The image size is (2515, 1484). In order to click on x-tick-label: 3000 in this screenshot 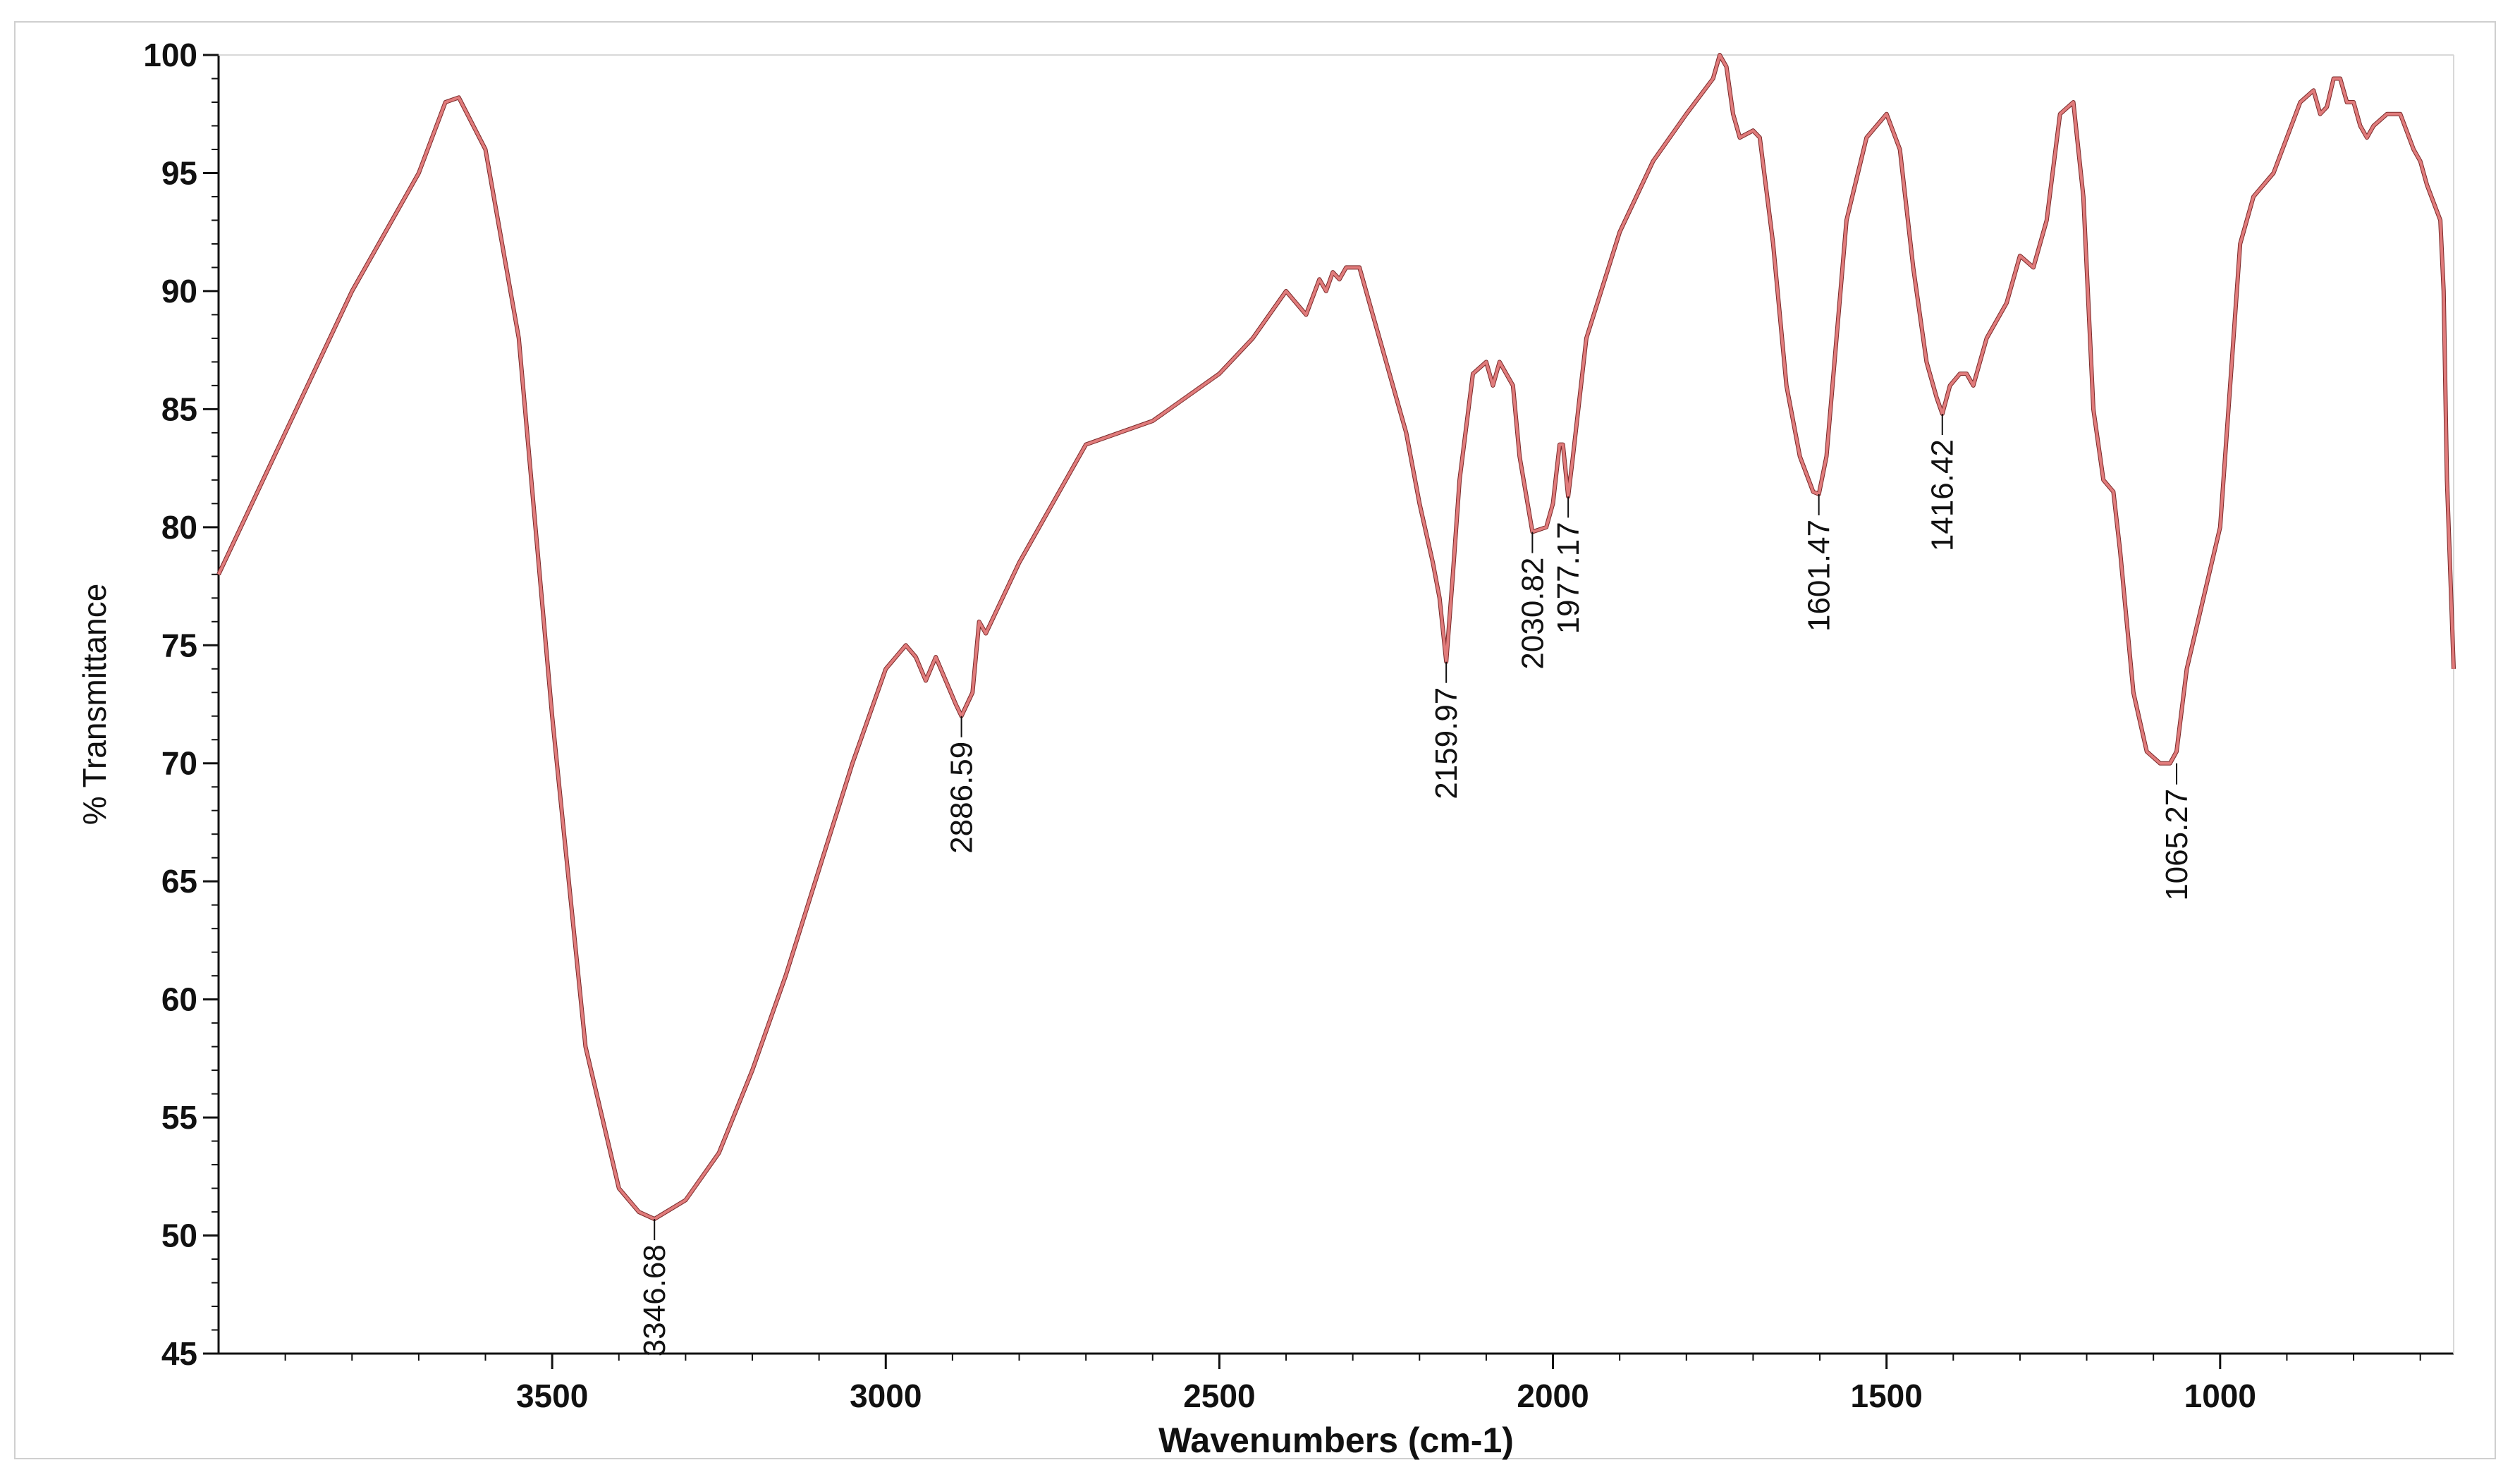, I will do `click(886, 1396)`.